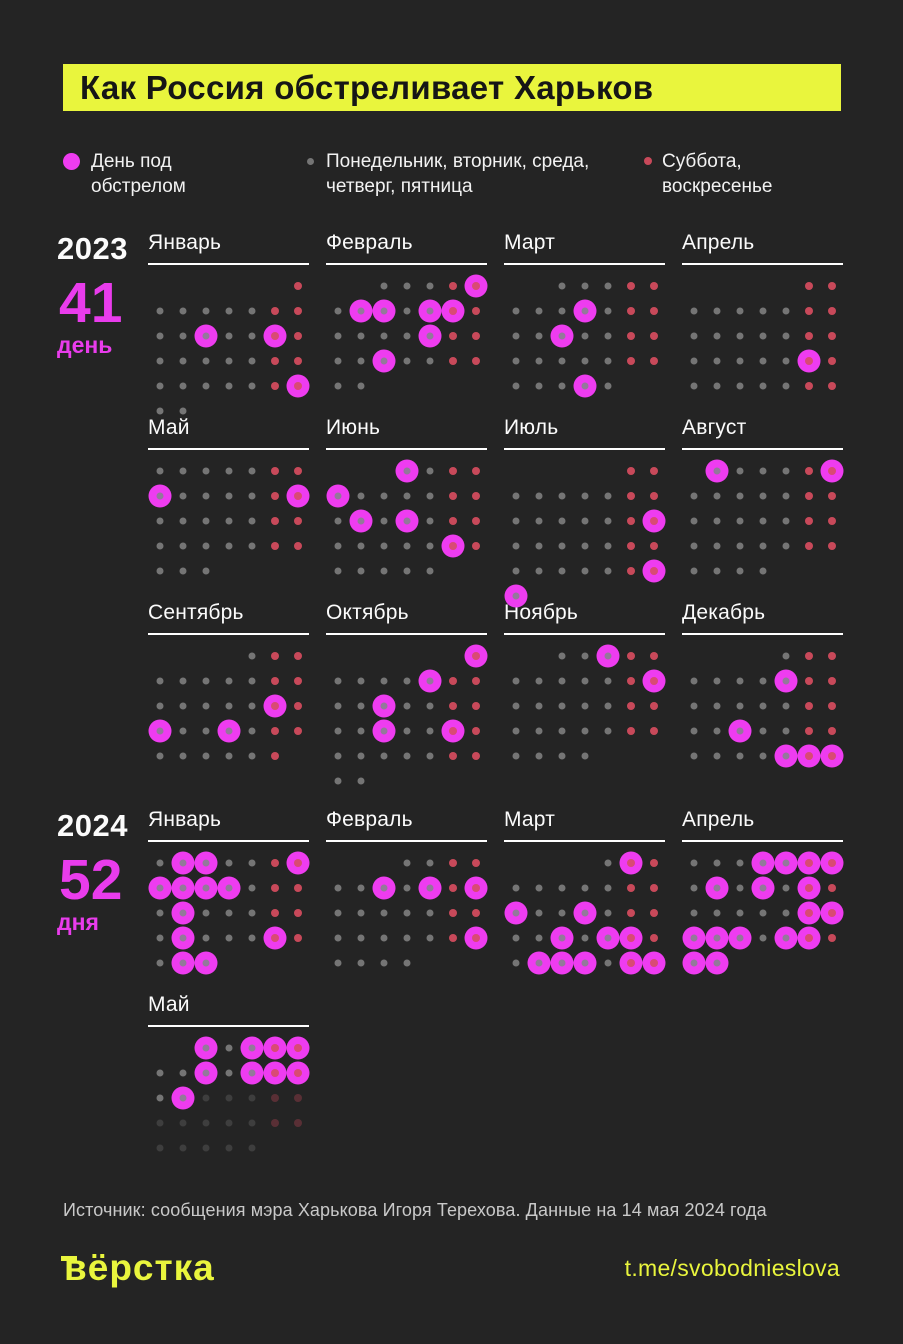 This screenshot has height=1344, width=903. Describe the element at coordinates (732, 1267) in the screenshot. I see `telegram-link: t.me/svobodnieslova` at that location.